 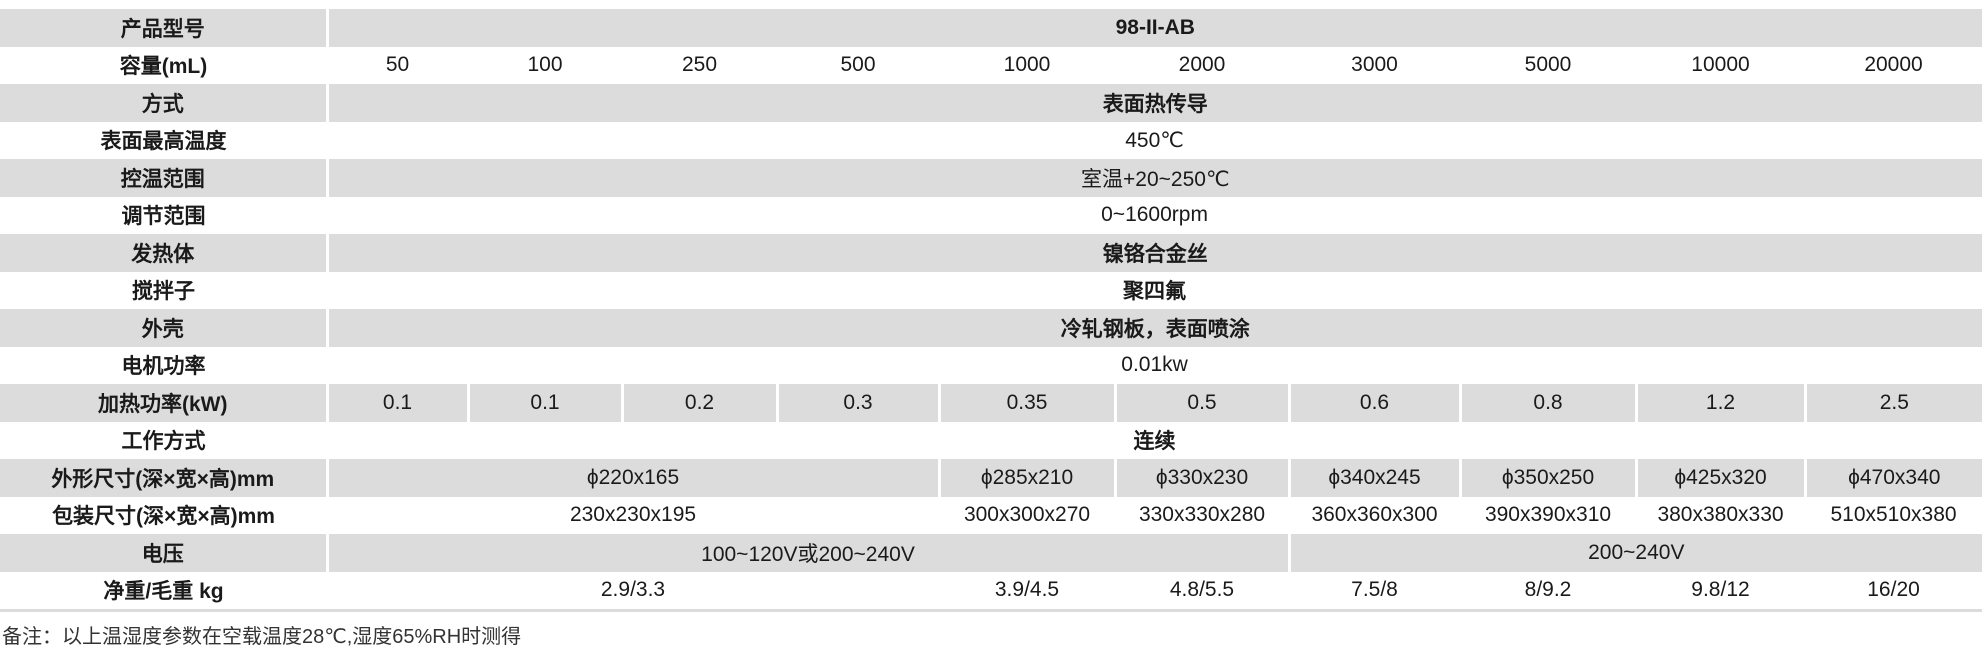 What do you see at coordinates (1893, 65) in the screenshot?
I see `table-cell: 20000` at bounding box center [1893, 65].